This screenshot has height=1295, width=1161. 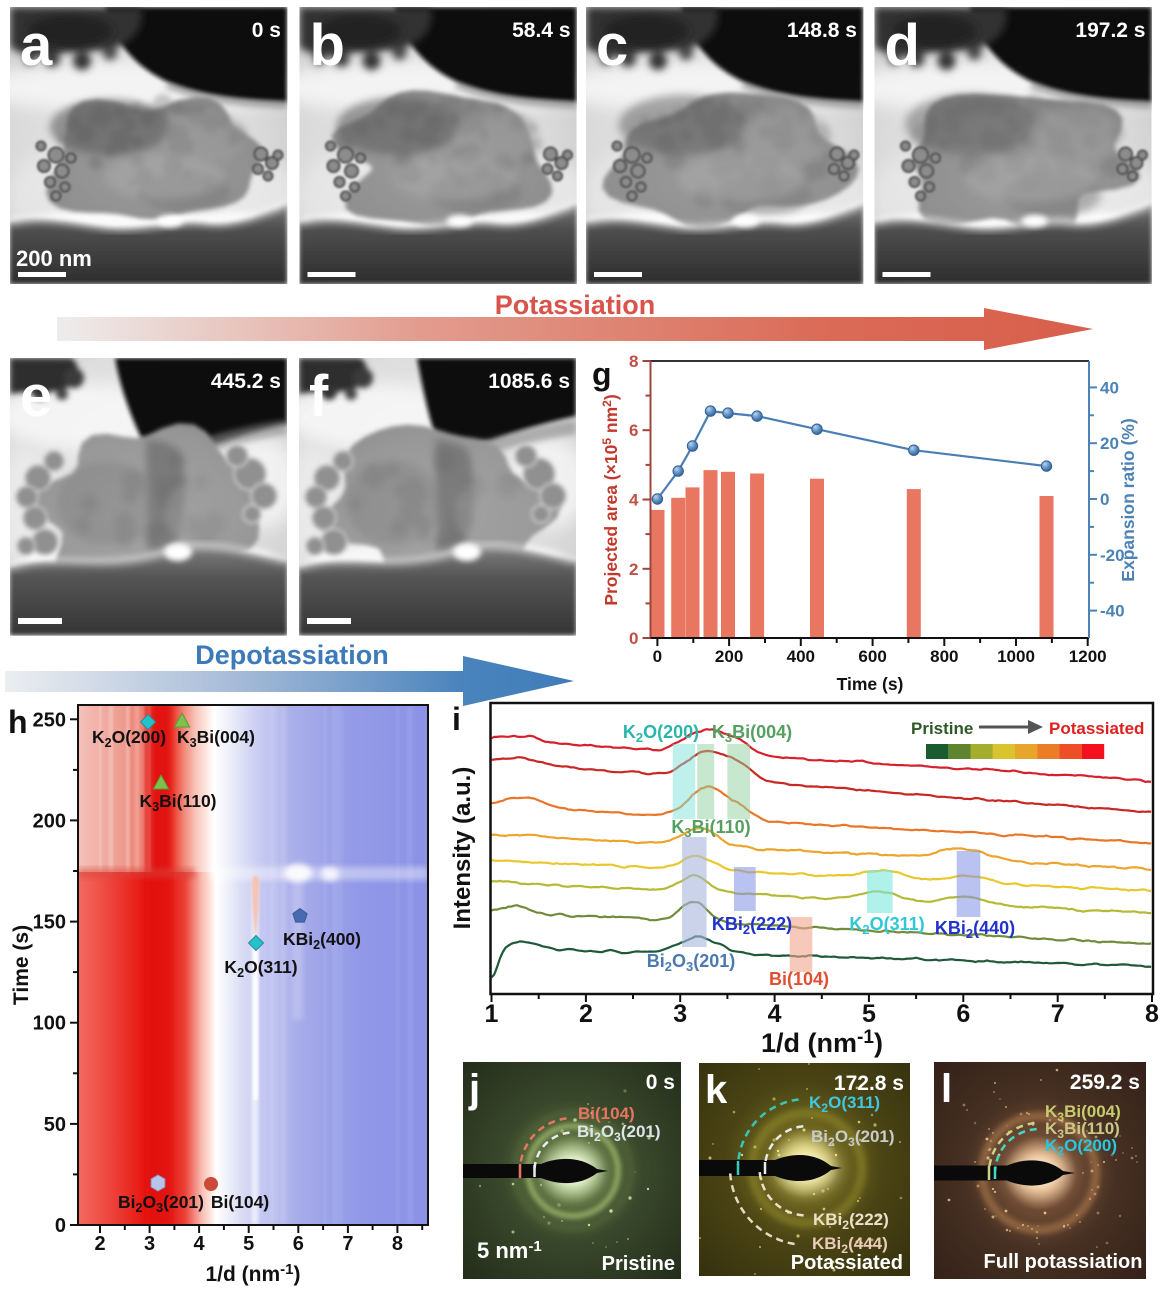 What do you see at coordinates (36, 45) in the screenshot?
I see `svg-text: a` at bounding box center [36, 45].